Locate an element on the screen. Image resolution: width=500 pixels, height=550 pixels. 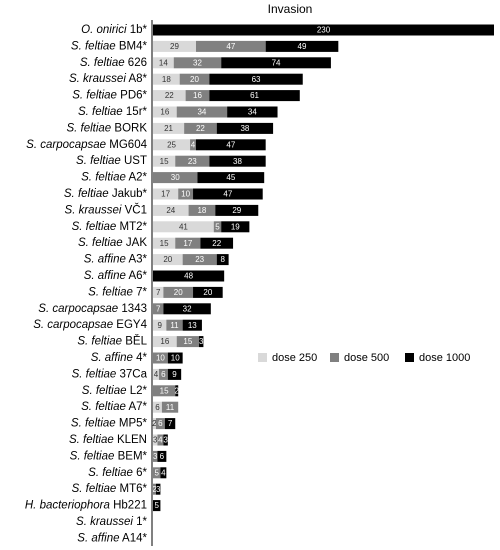
legend-label: dose 500 is located at coordinates (366, 358).